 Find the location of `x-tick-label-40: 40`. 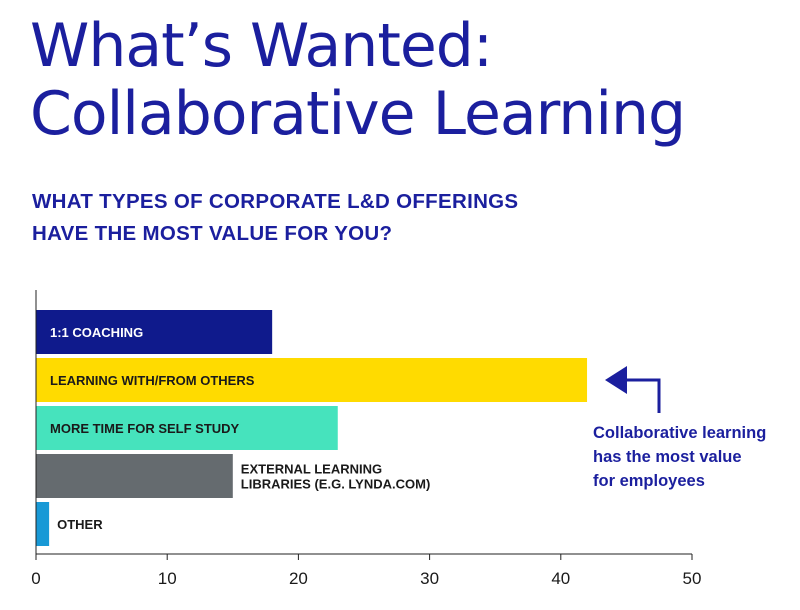

x-tick-label-40: 40 is located at coordinates (560, 578).